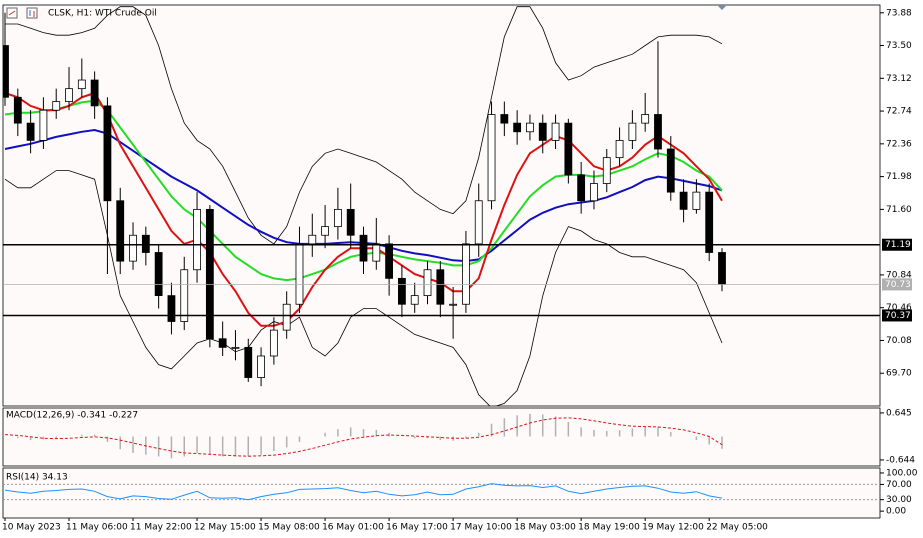 This screenshot has width=923, height=538. I want to click on last-price-label: 70.73, so click(898, 285).